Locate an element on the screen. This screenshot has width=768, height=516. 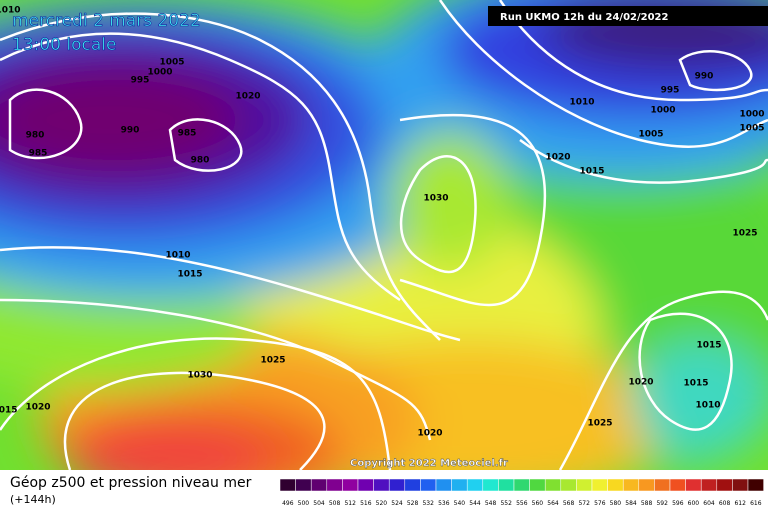
scale-label: 596 is located at coordinates (678, 503).